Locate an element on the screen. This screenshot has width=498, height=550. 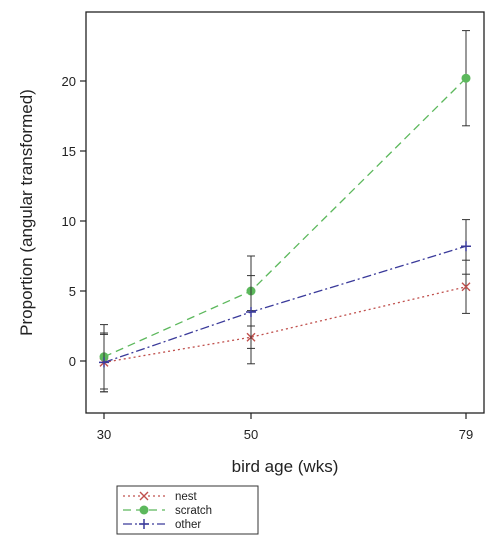
legend: nest scratch other is located at coordinates (187, 510).